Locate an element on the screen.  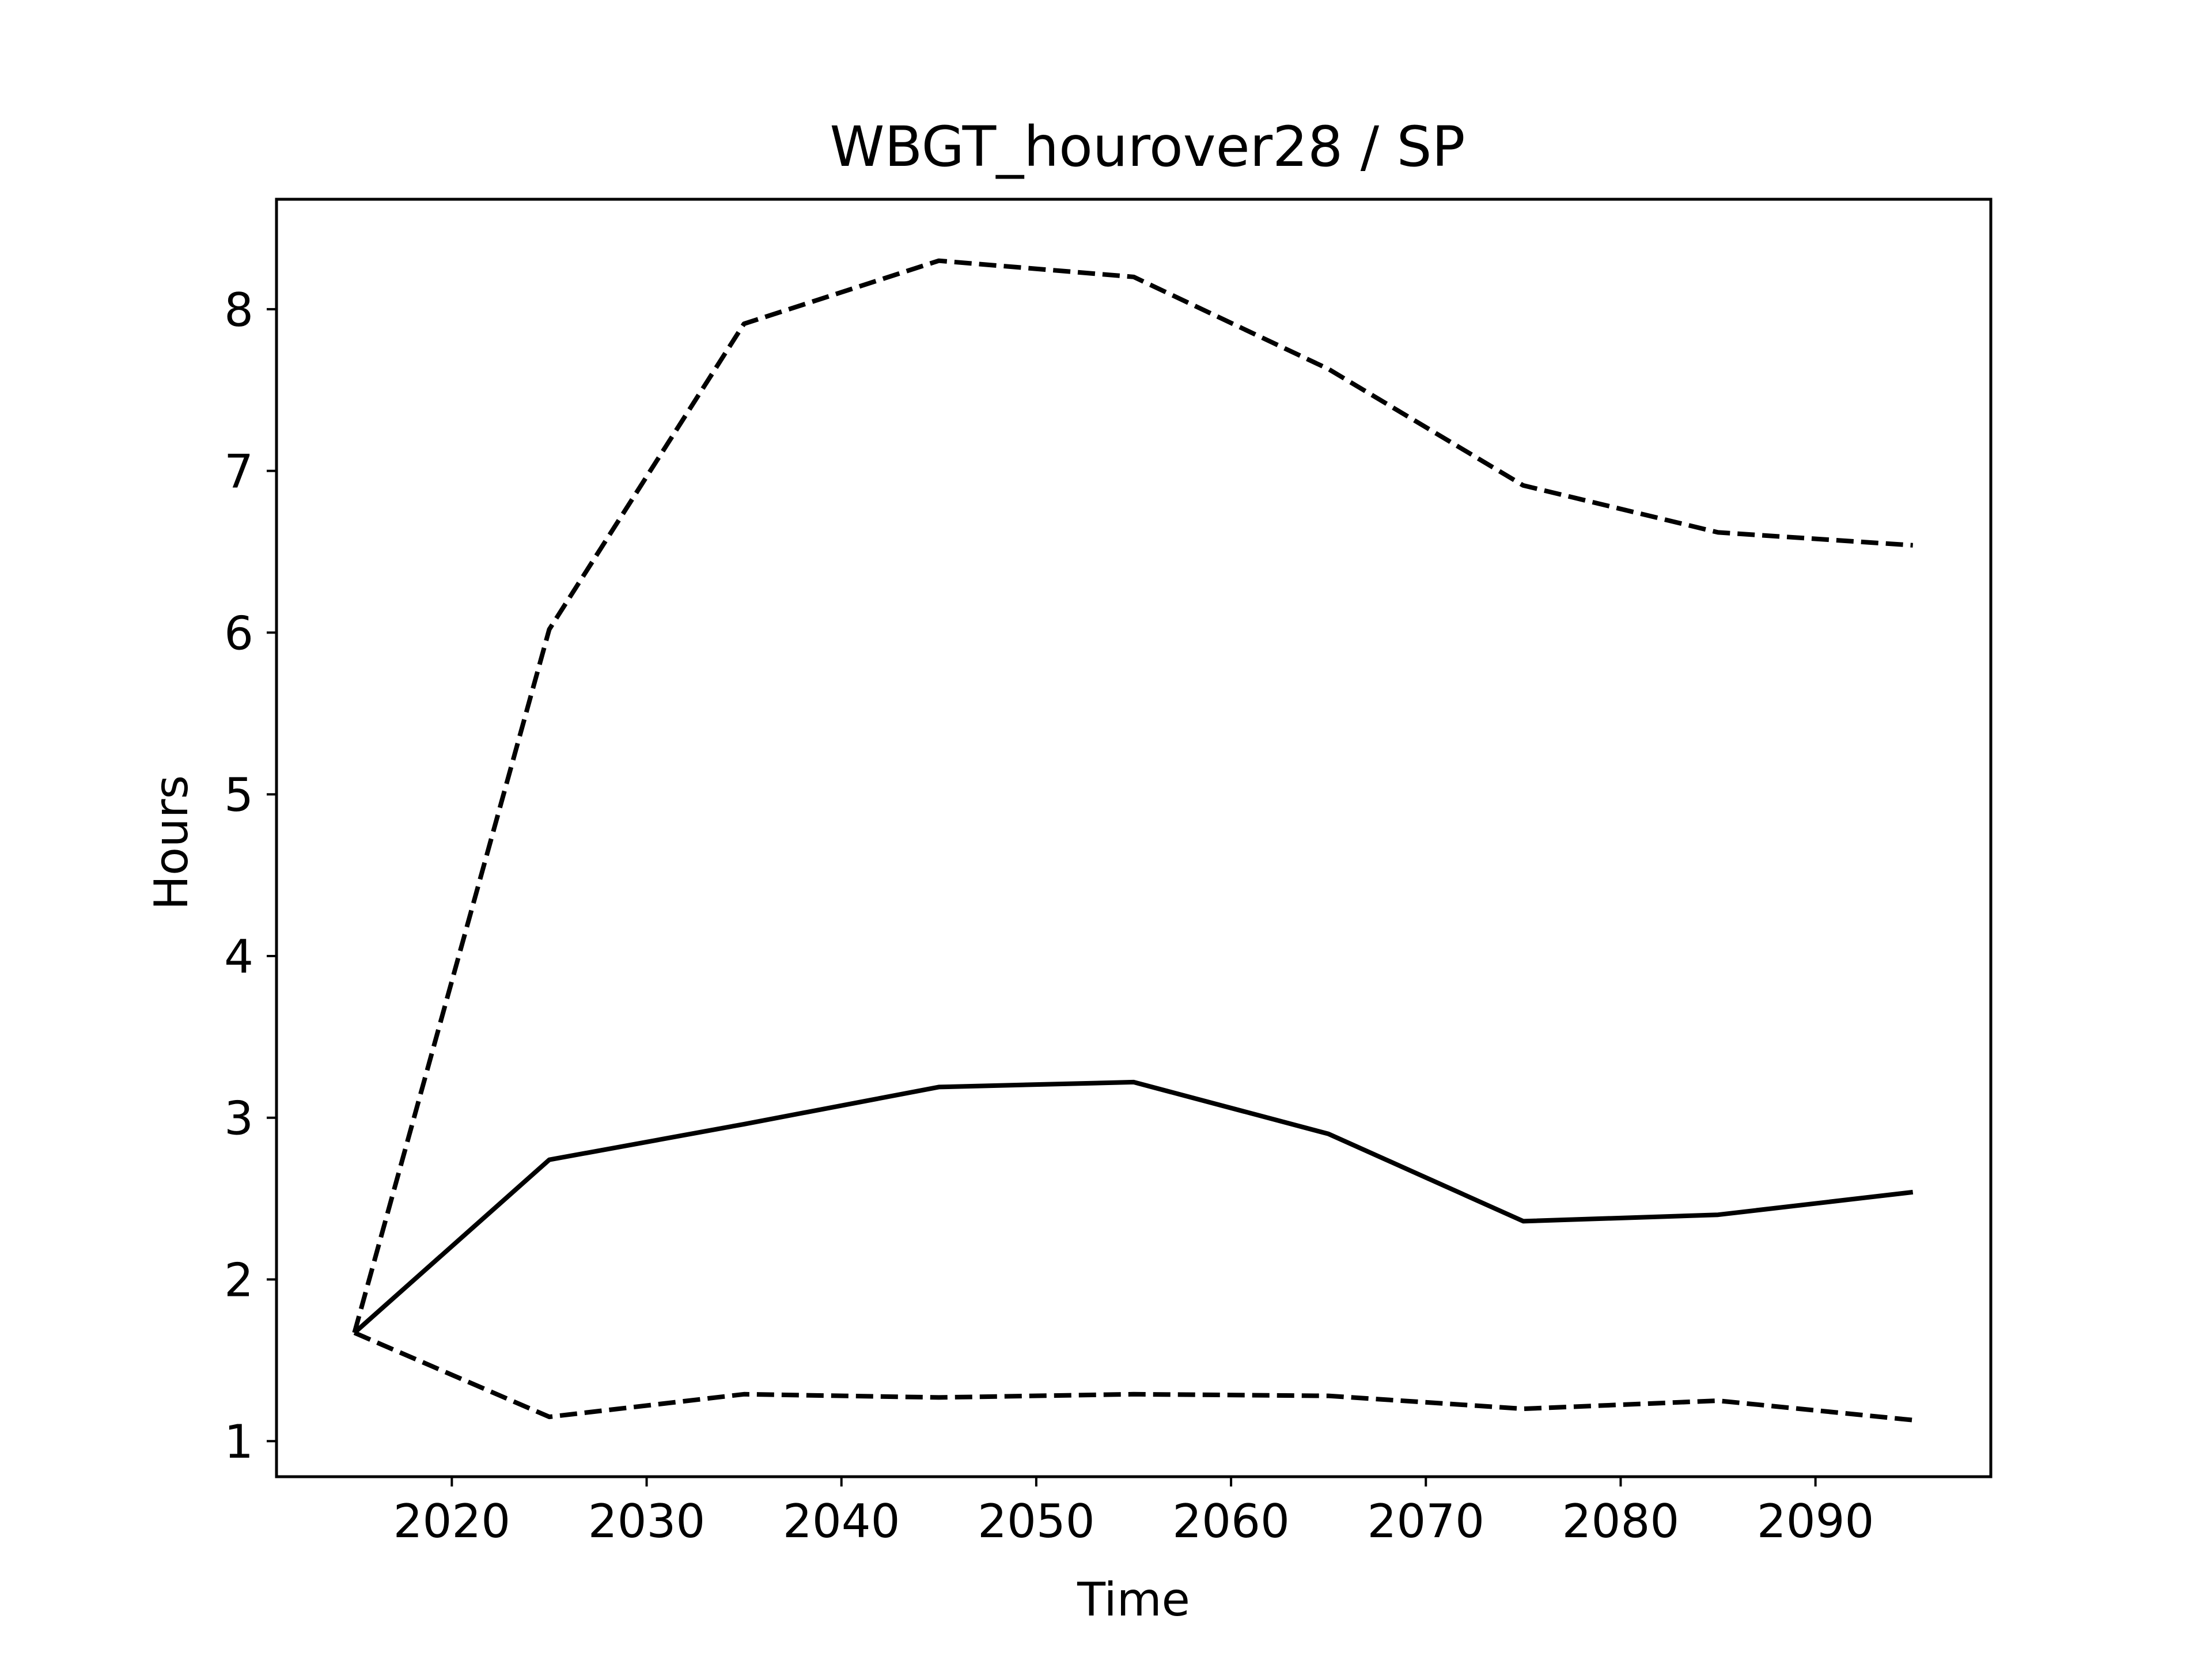
y-tick-label: 7 is located at coordinates (238, 472).